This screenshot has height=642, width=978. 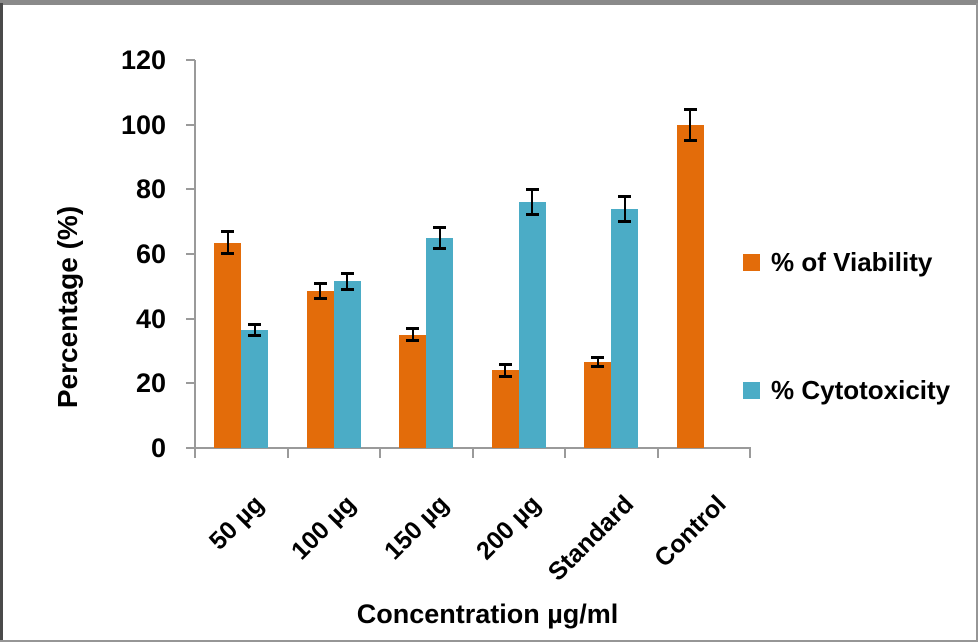 I want to click on y-tick-label: 60, so click(x=150, y=254).